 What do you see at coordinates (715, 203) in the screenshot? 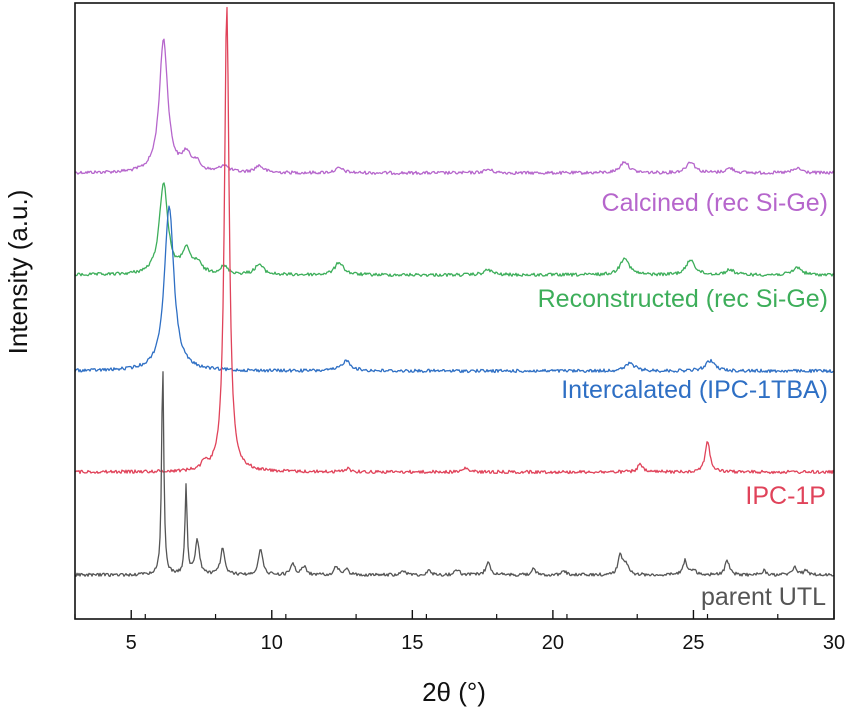
I see `series-label-1: Calcined (rec Si-Ge)` at bounding box center [715, 203].